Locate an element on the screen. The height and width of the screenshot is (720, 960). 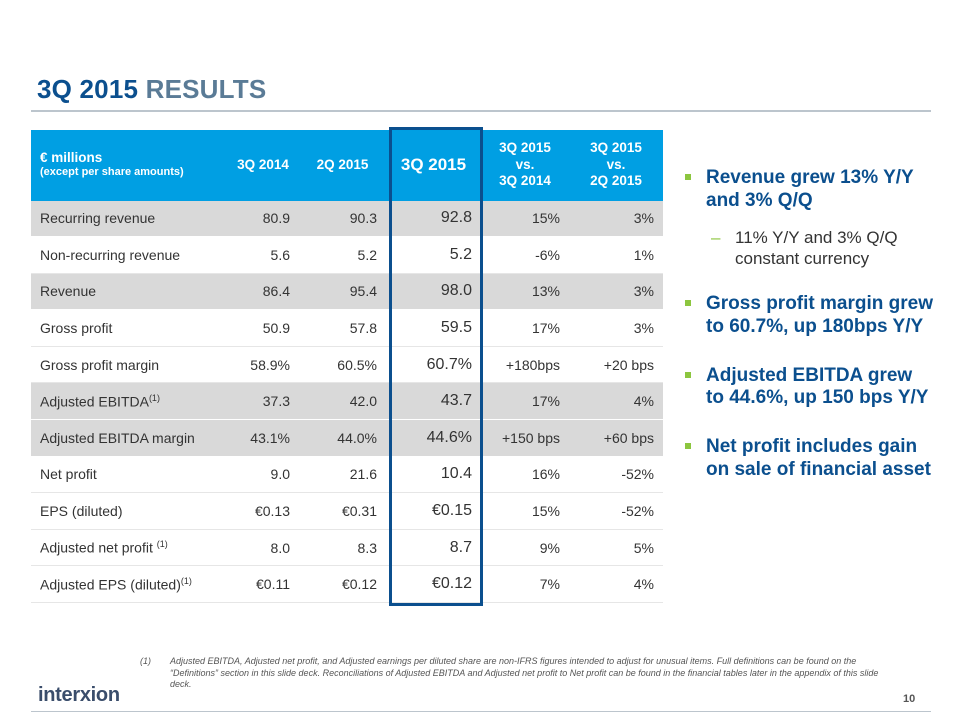
cell-v2: 5.2 is located at coordinates (342, 255).